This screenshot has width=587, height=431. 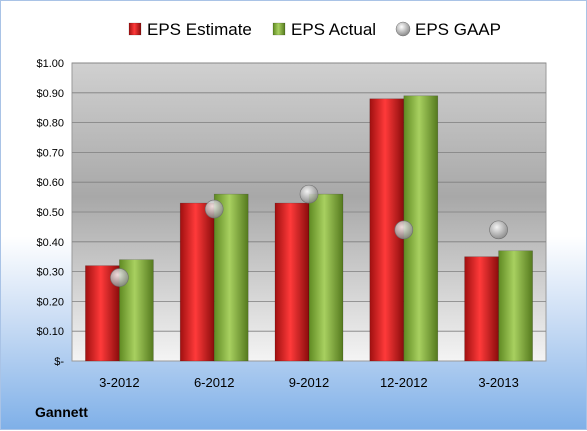 I want to click on x-tick-label: 3-2013, so click(x=498, y=382).